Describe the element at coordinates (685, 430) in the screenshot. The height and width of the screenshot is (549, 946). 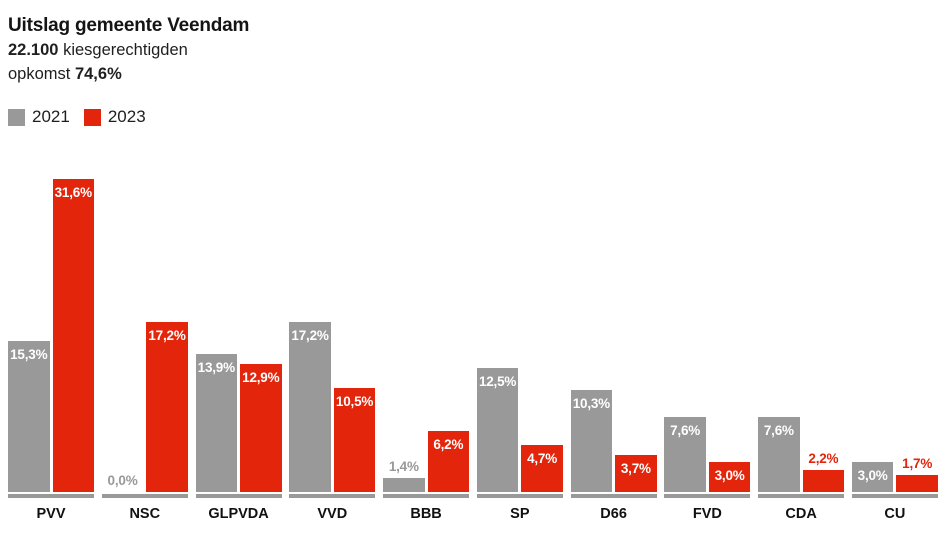
I see `bar-value-2021-fvd: 7,6%` at that location.